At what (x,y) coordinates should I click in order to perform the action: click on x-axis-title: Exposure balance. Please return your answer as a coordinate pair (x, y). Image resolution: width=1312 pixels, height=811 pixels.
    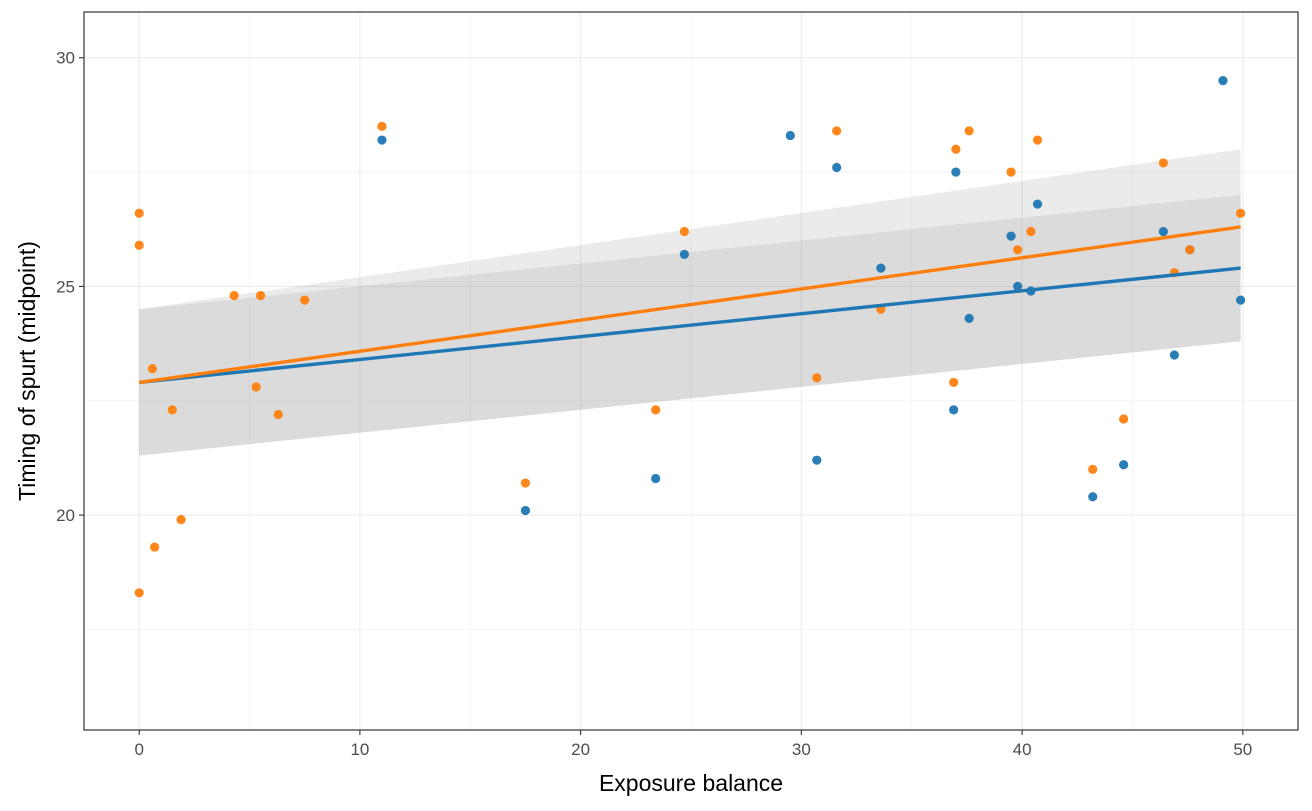
    Looking at the image, I should click on (691, 783).